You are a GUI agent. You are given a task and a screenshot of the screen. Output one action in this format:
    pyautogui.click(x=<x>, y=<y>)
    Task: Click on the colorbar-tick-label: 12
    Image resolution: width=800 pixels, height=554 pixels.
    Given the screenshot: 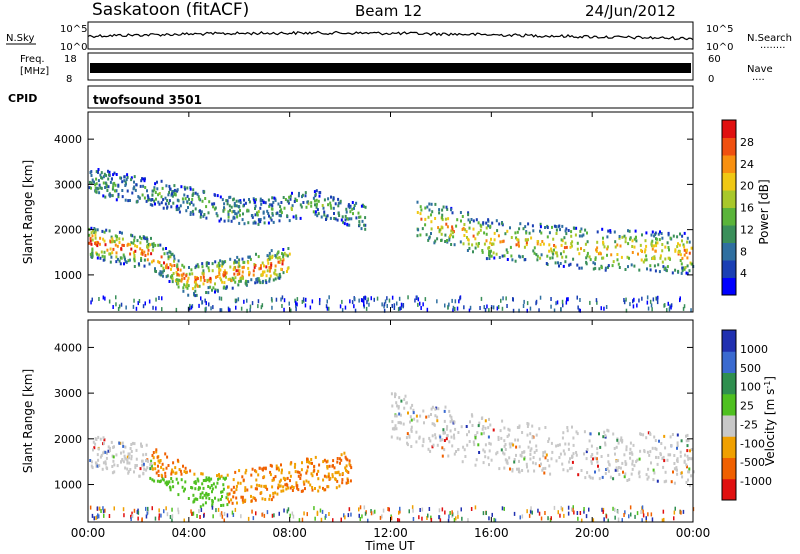 What is the action you would take?
    pyautogui.click(x=747, y=229)
    